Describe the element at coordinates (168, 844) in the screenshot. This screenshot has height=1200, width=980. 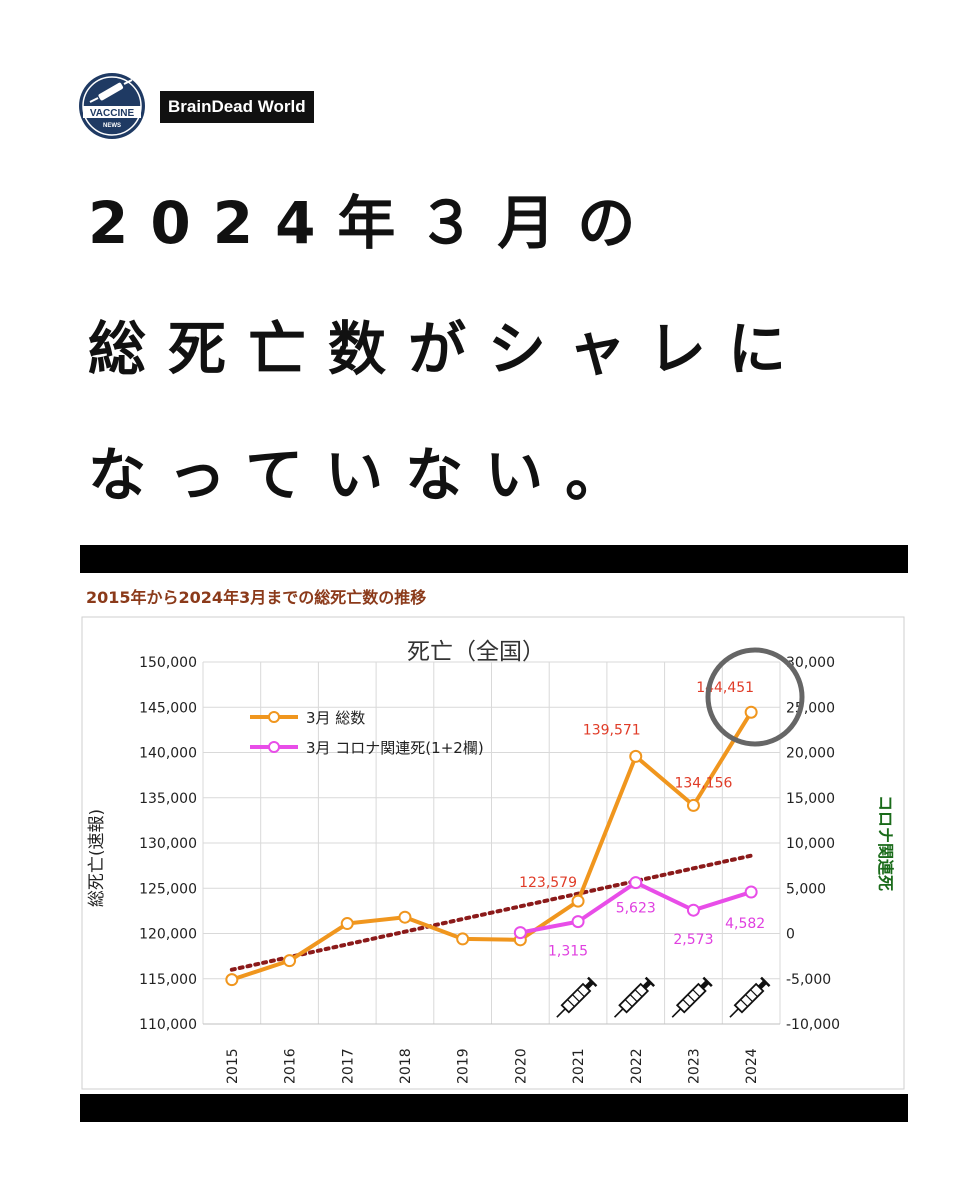
I see `y-tick-left-4: 130,000` at that location.